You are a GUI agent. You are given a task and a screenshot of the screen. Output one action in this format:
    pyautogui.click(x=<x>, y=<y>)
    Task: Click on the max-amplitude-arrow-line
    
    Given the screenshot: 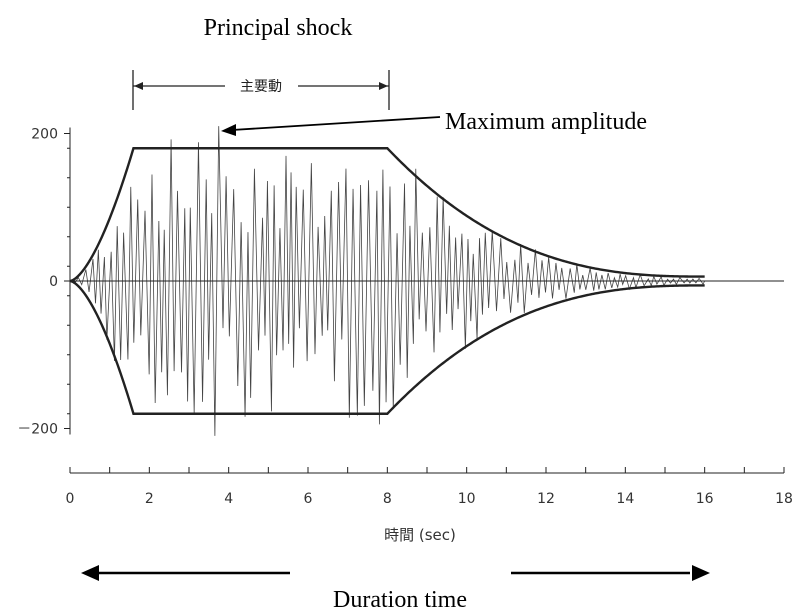 What is the action you would take?
    pyautogui.click(x=336, y=123)
    